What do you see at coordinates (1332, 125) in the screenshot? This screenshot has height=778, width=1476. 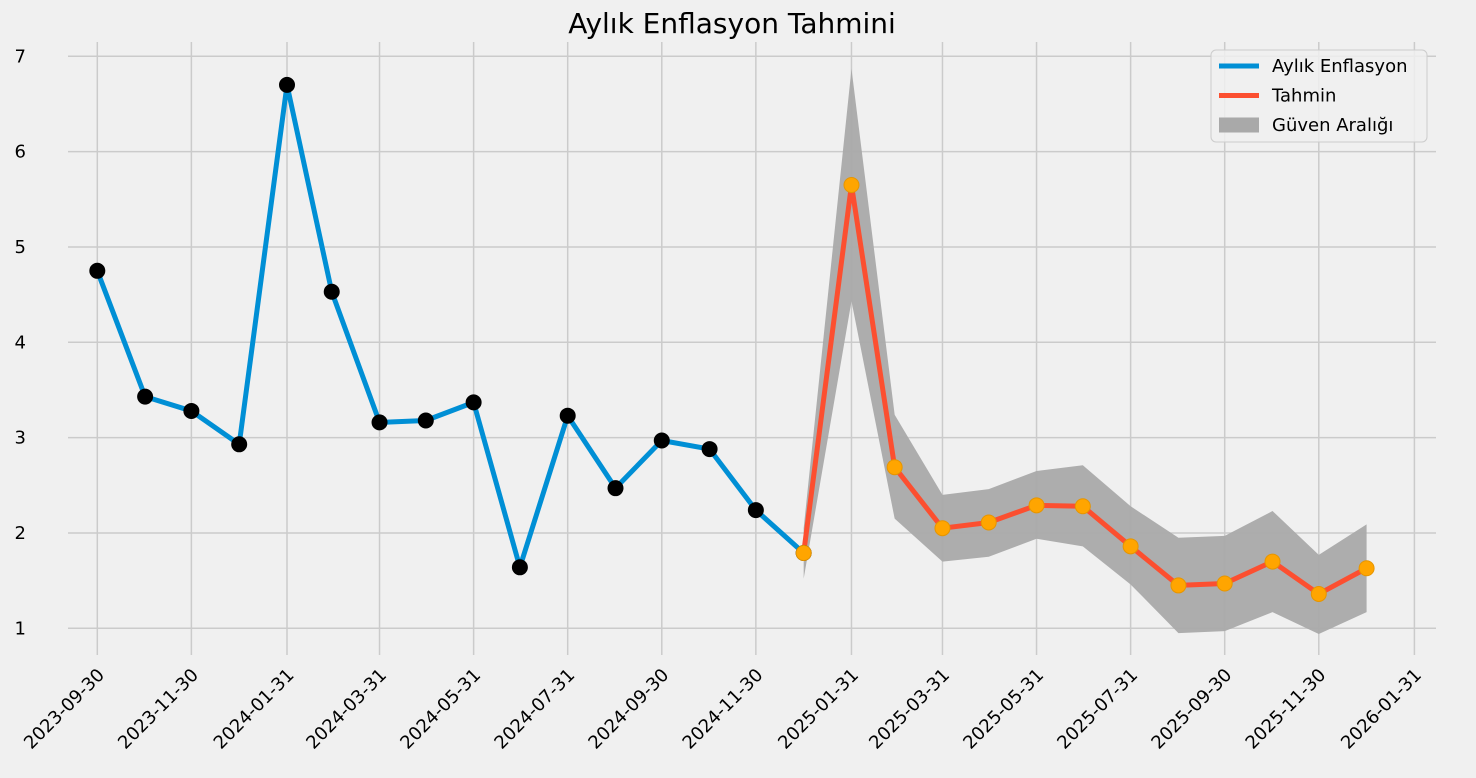 I see `legend-entry-confidence-label: Güven Aralığı` at bounding box center [1332, 125].